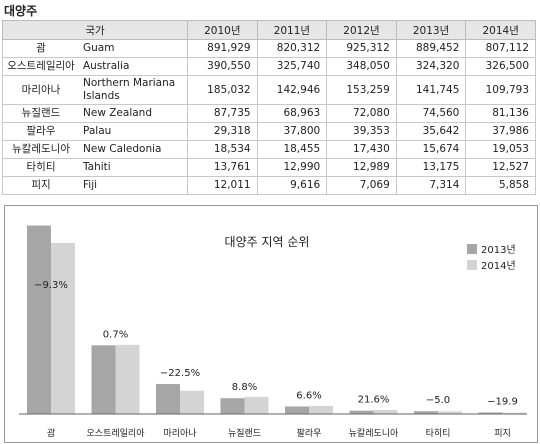 This screenshot has height=444, width=540. Describe the element at coordinates (431, 48) in the screenshot. I see `value-cell: 889,452` at that location.